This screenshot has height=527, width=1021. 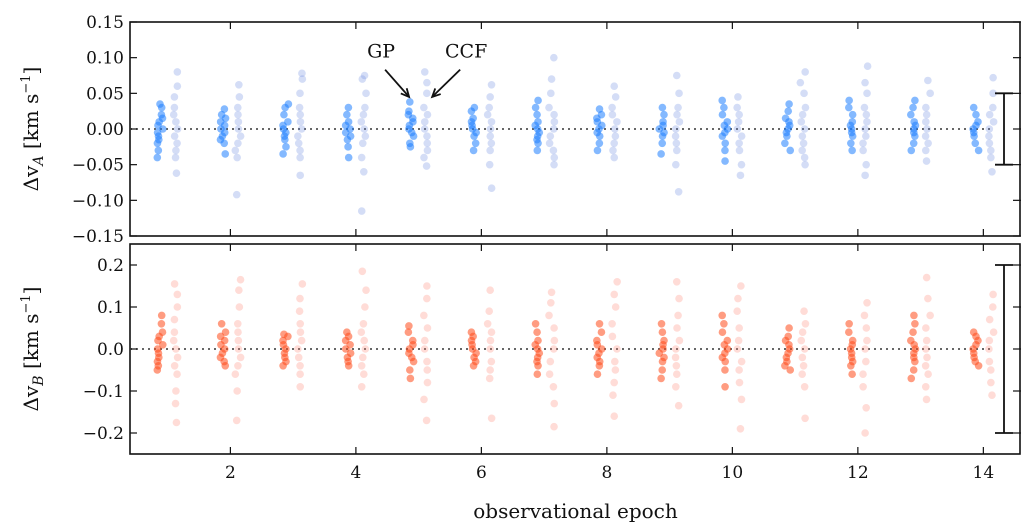 What do you see at coordinates (105, 130) in the screenshot?
I see `y-tick-label: 0.00` at bounding box center [105, 130].